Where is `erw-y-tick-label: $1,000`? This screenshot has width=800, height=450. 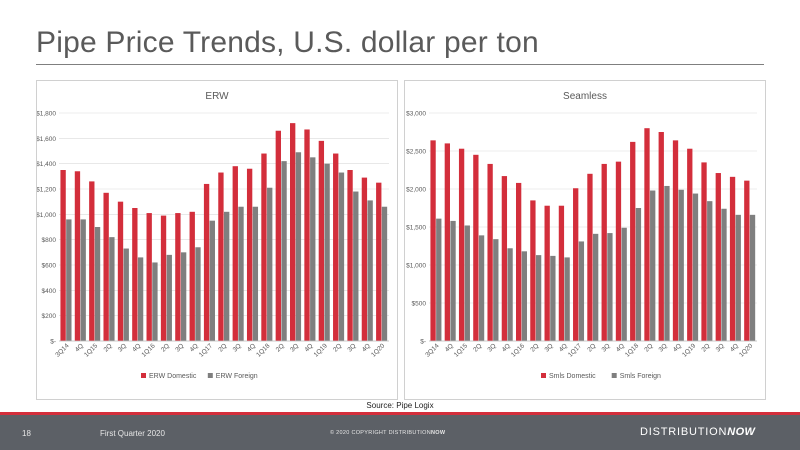 erw-y-tick-label: $1,000 is located at coordinates (46, 215).